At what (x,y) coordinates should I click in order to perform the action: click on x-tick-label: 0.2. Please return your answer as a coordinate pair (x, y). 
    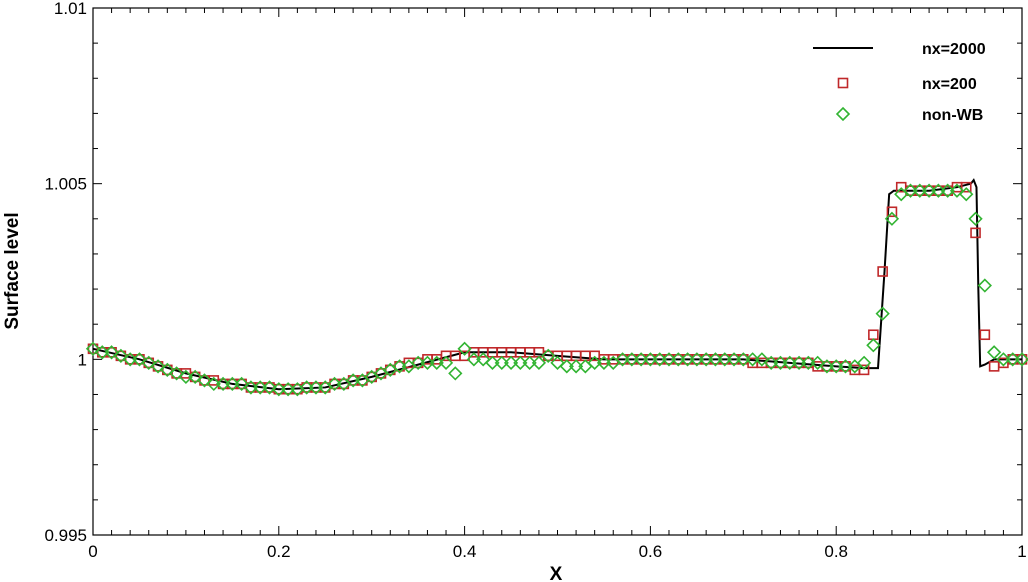
    Looking at the image, I should click on (279, 551).